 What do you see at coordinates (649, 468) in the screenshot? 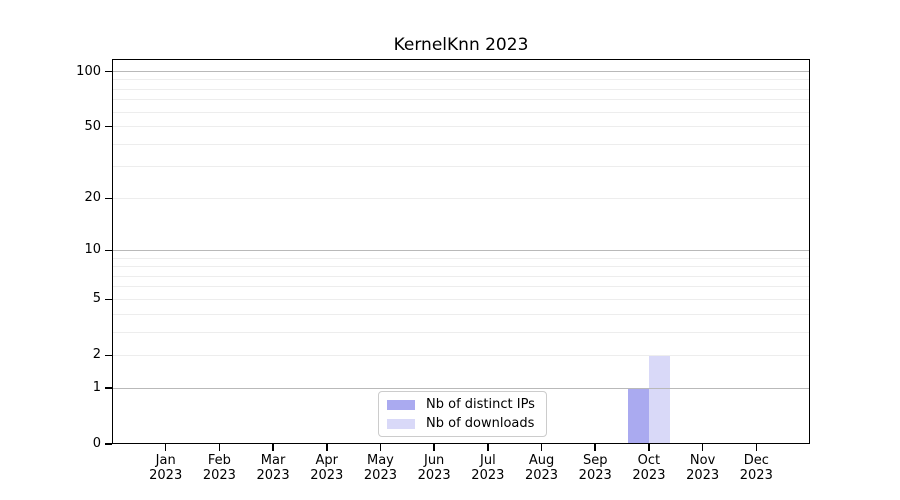
I see `x-tick-label: Oct 2023` at bounding box center [649, 468].